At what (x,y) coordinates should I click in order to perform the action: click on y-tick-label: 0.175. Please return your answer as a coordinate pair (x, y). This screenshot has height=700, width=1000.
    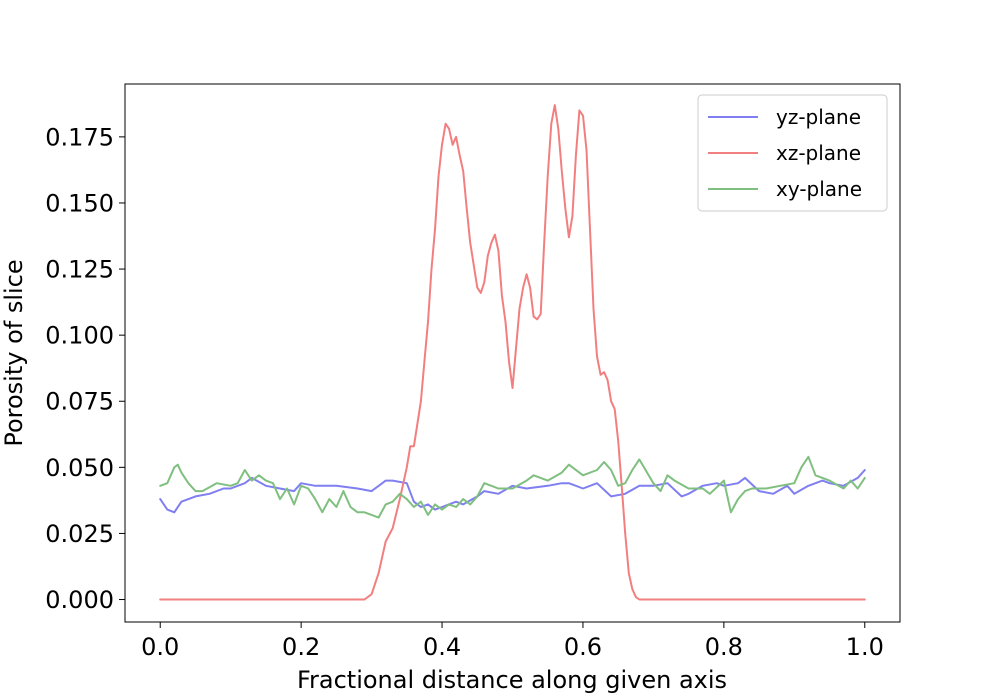
    Looking at the image, I should click on (79, 137).